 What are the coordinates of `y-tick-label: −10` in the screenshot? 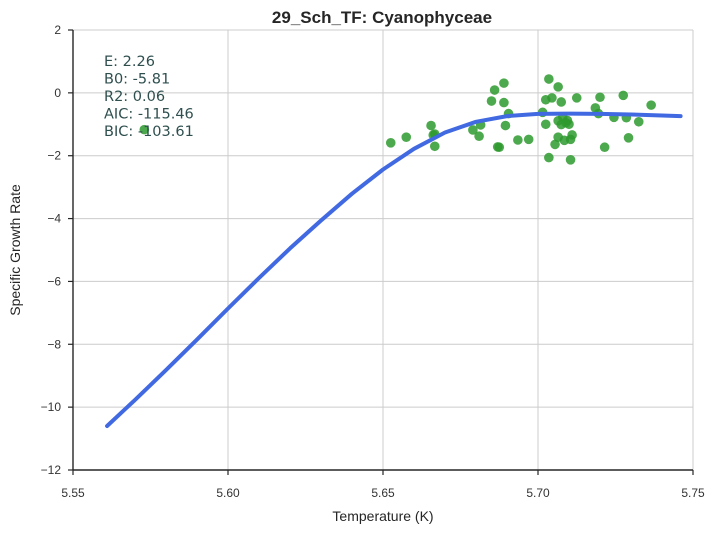 It's located at (51, 407).